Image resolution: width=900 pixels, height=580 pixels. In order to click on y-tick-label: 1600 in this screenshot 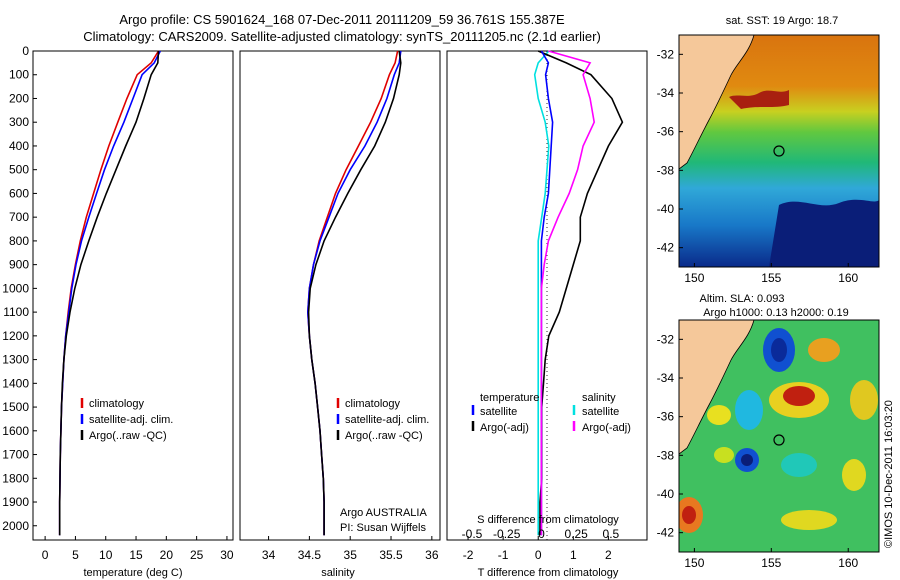, I will do `click(15, 431)`.